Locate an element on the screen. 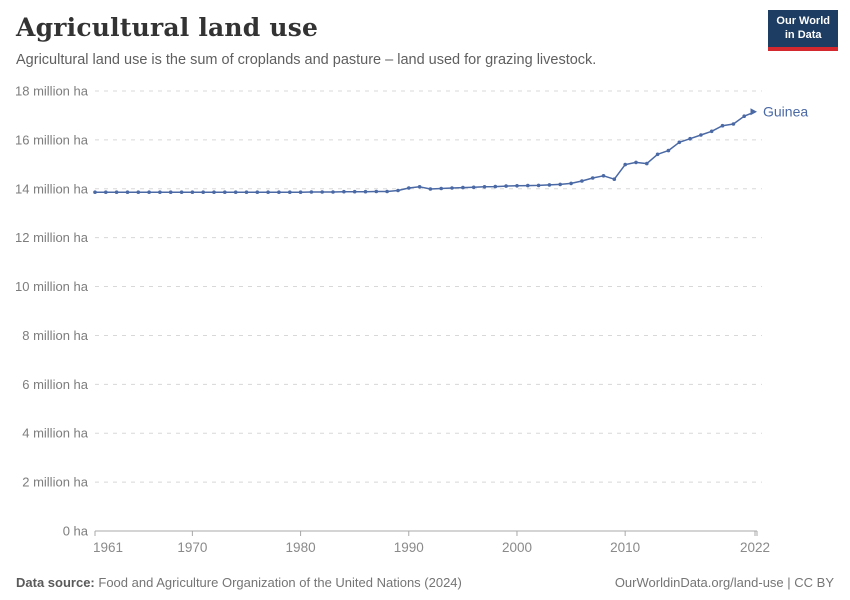  y-axis-tick-label: 2 million ha is located at coordinates (55, 482).